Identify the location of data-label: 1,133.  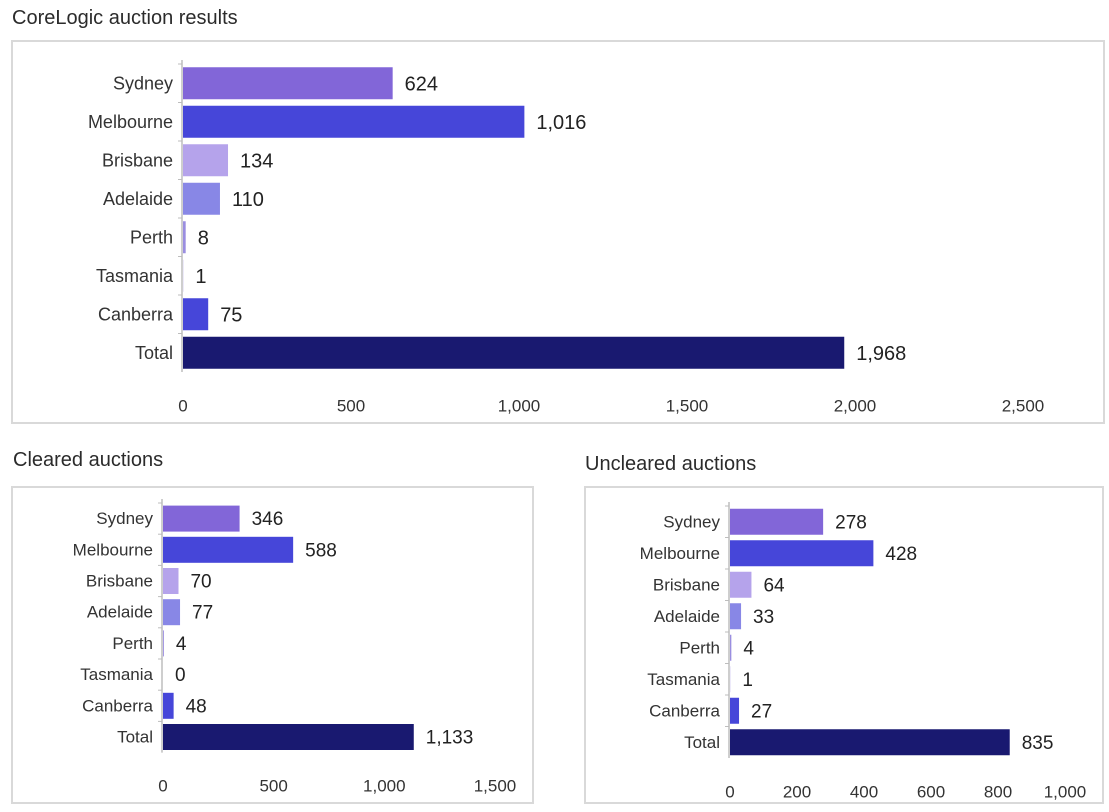
(450, 738).